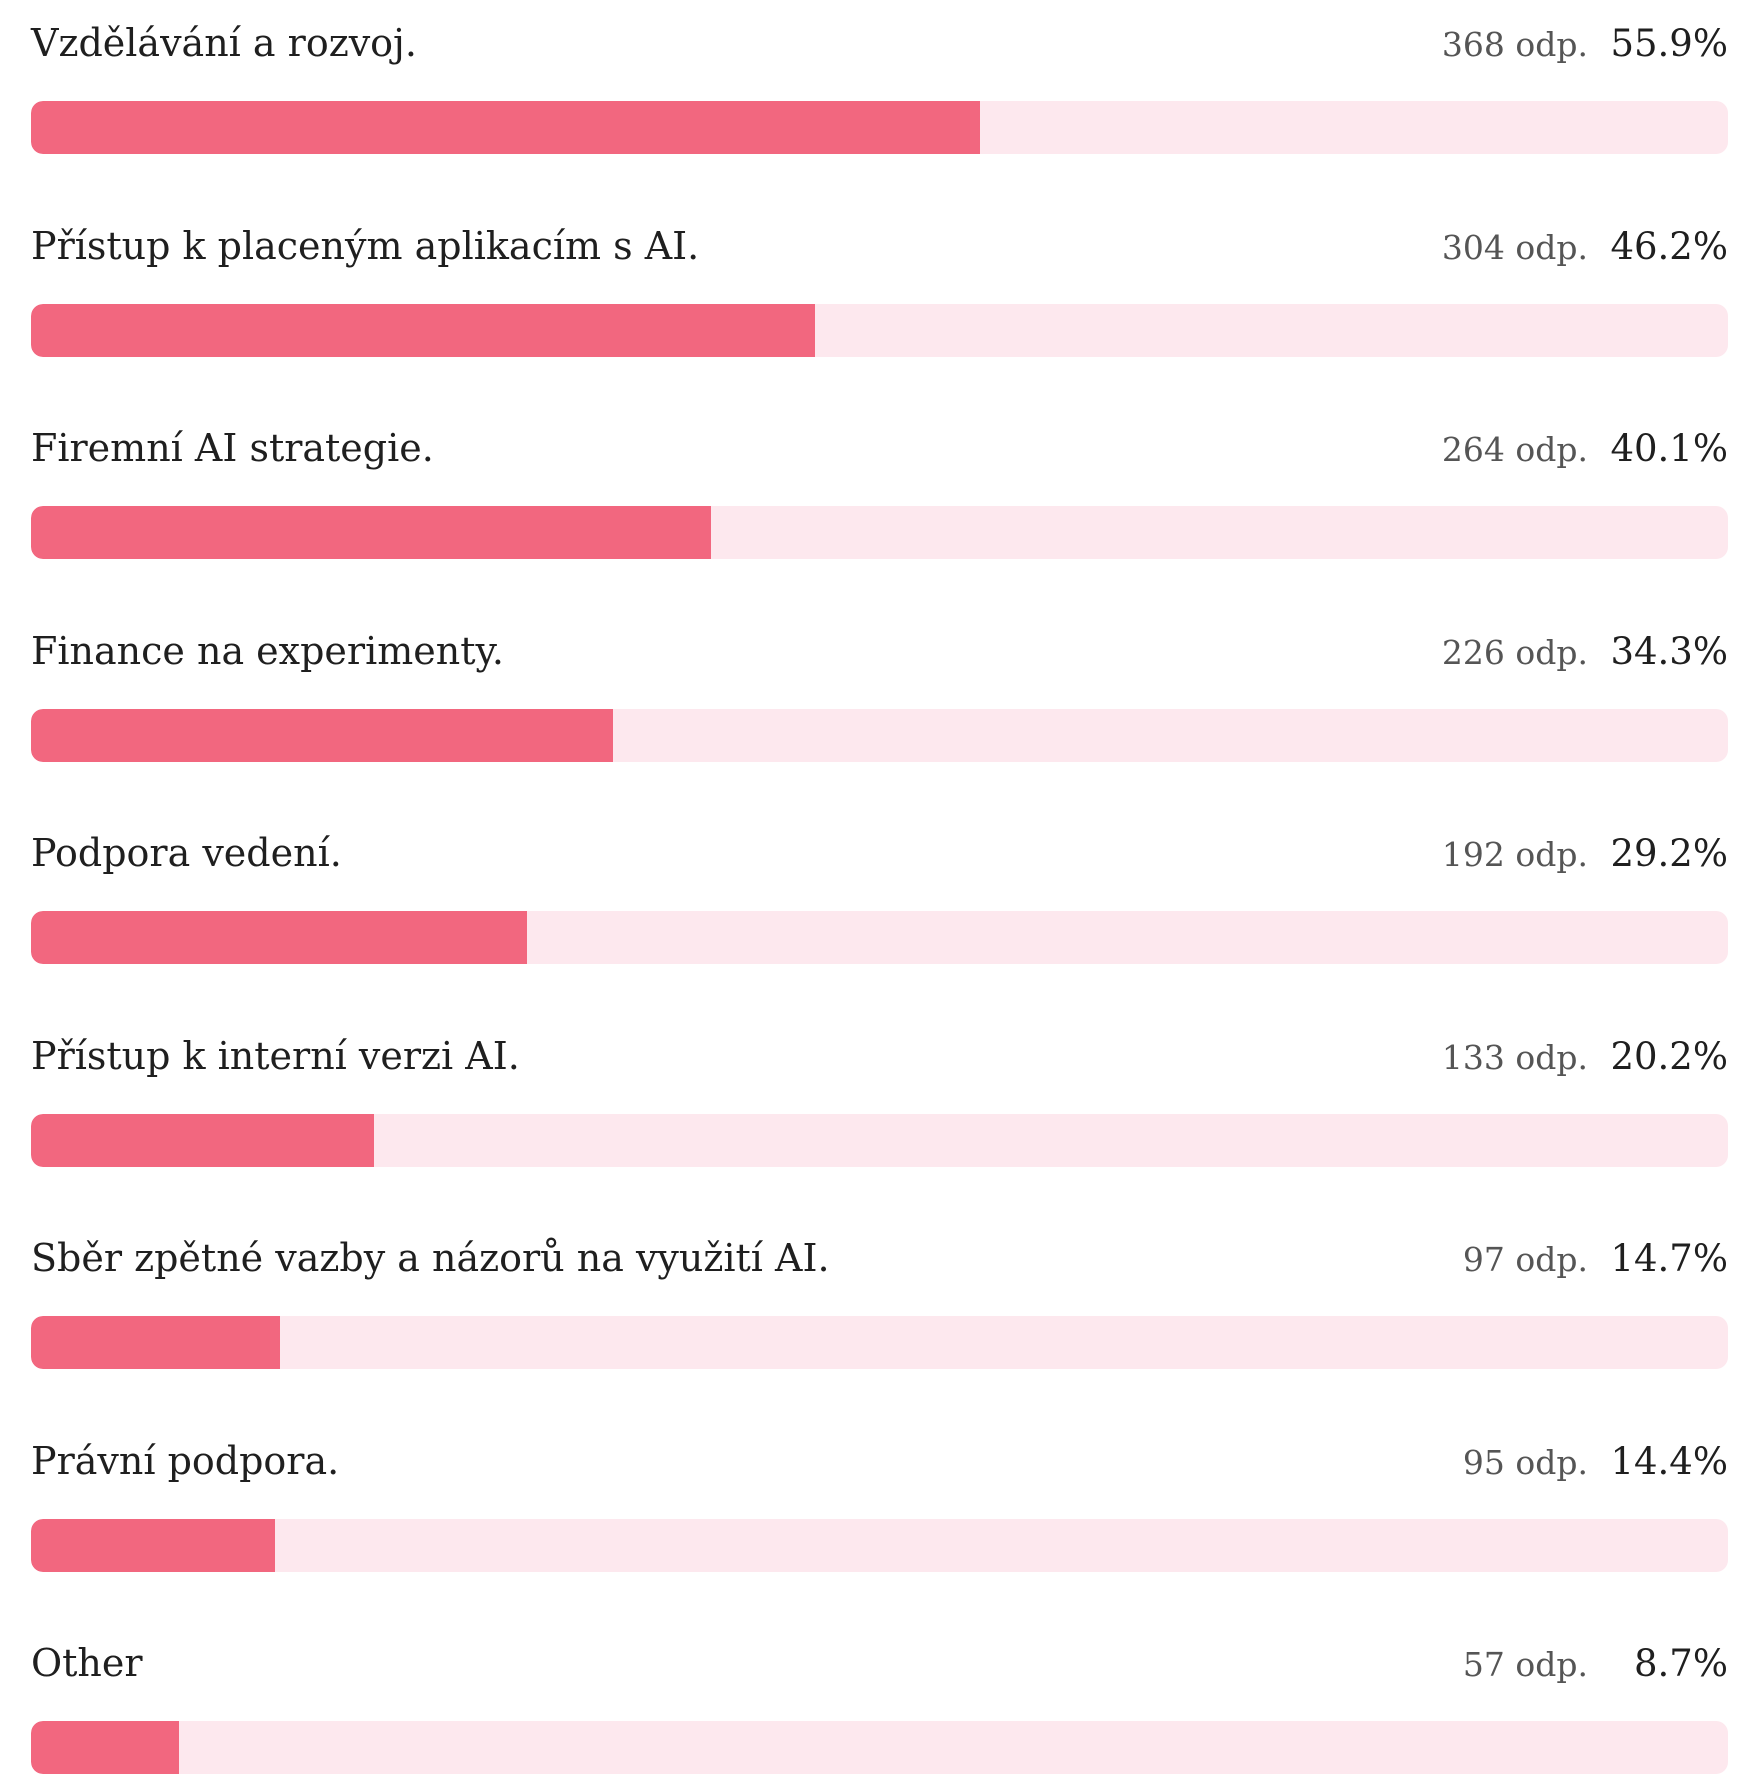 The height and width of the screenshot is (1780, 1746). Describe the element at coordinates (1669, 1461) in the screenshot. I see `response-percent: 14.4%` at that location.